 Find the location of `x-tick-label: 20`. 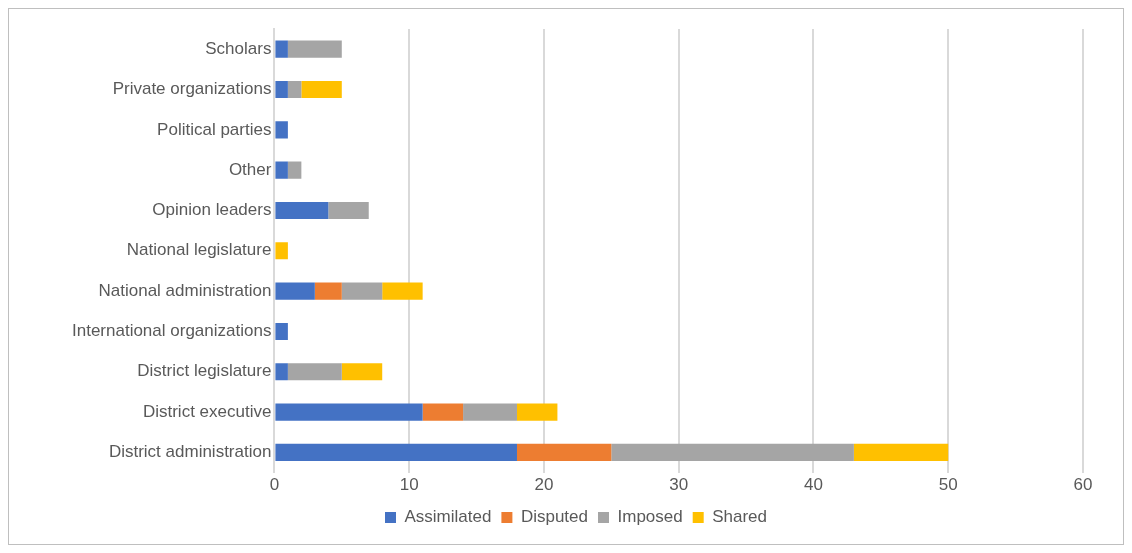

x-tick-label: 20 is located at coordinates (544, 485).